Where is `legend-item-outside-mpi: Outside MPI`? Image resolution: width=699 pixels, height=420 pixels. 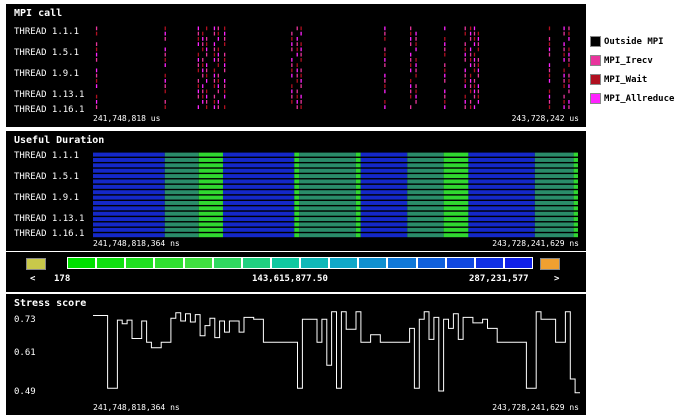
legend-item-outside-mpi: Outside MPI is located at coordinates (632, 41).